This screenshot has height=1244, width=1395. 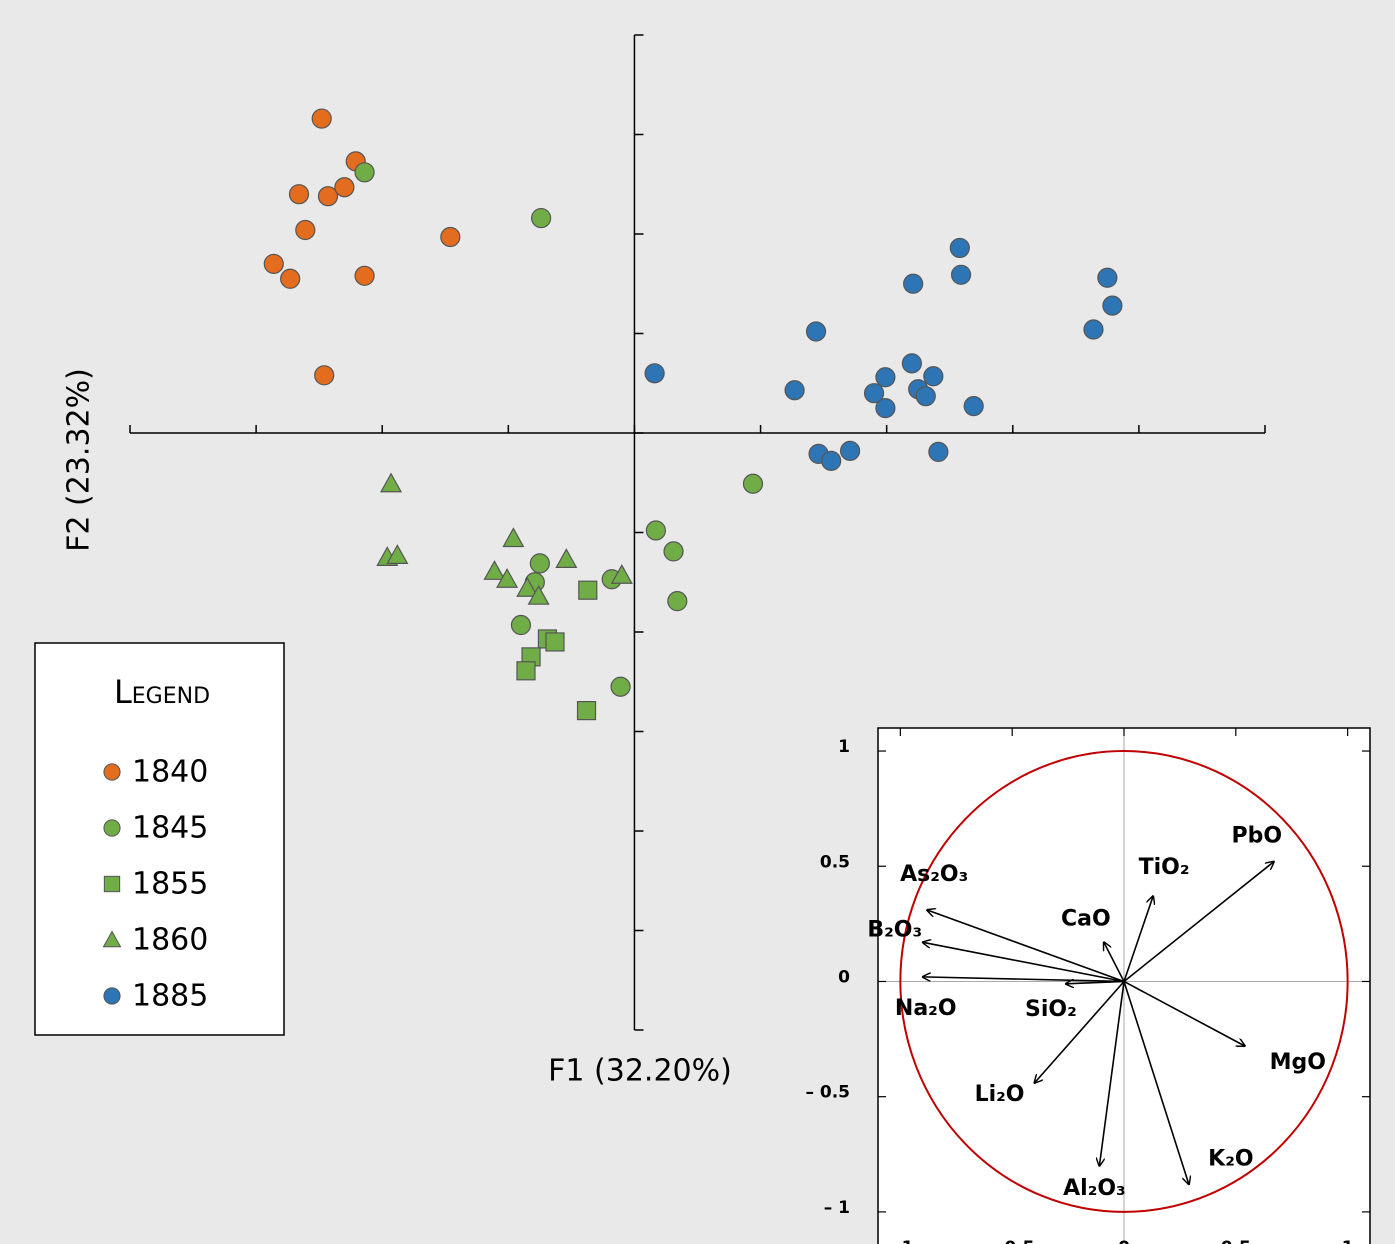 I want to click on correlation-circle, so click(x=1124, y=981).